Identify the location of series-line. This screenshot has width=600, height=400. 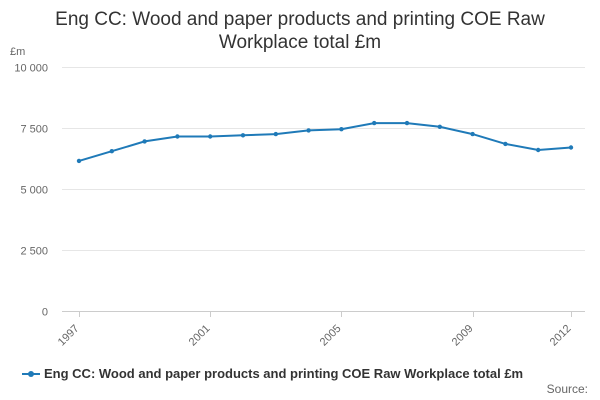
(325, 142).